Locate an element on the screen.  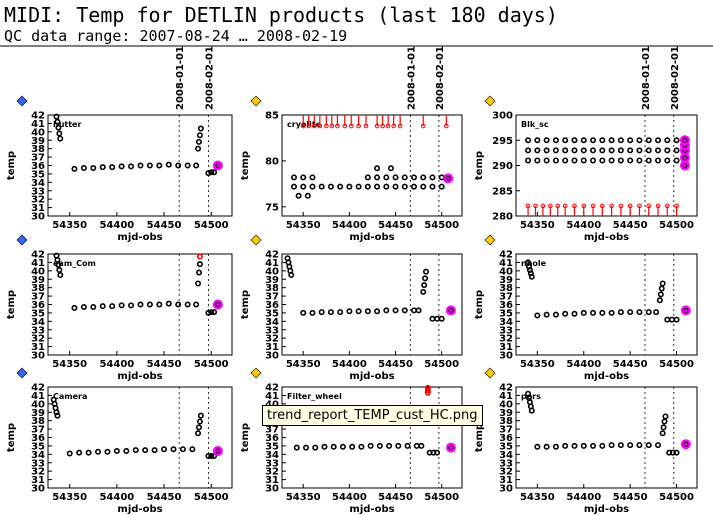
x-tick-label: 54500 is located at coordinates (441, 225).